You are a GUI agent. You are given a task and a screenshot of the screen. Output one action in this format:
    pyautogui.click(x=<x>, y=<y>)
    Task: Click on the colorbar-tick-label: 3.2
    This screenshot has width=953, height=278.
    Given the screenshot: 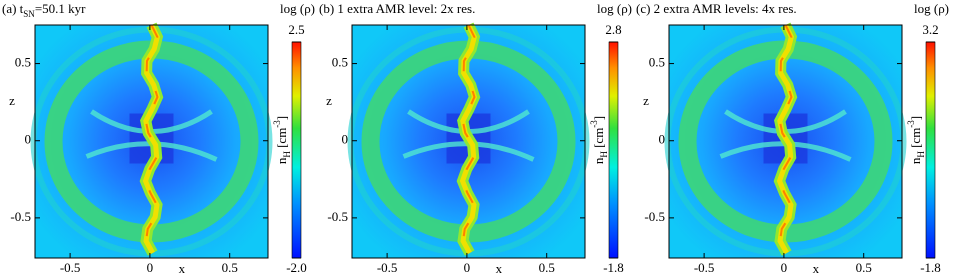 What is the action you would take?
    pyautogui.click(x=930, y=29)
    